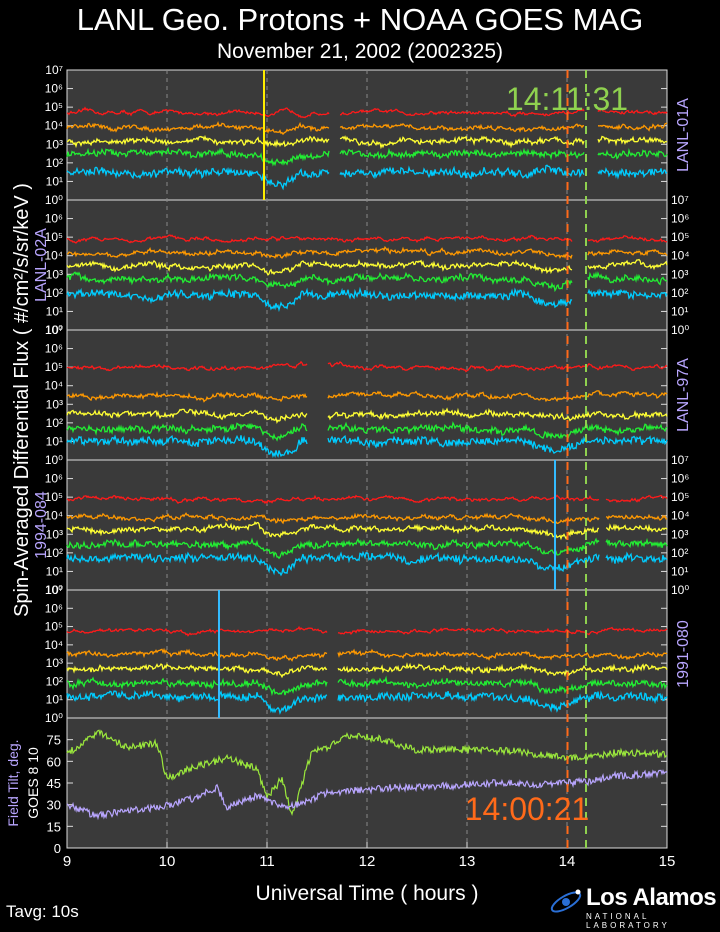  What do you see at coordinates (367, 156) in the screenshot?
I see `flux-series-LANL-01A-ch3` at bounding box center [367, 156].